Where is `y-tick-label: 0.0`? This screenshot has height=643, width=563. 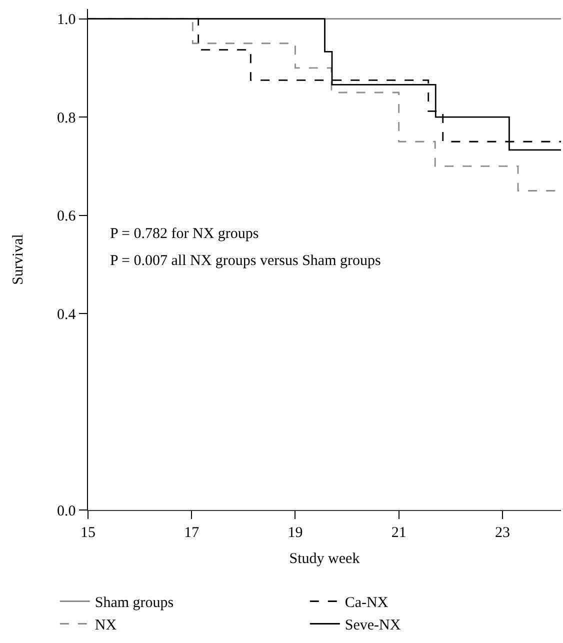
y-tick-label: 0.0 is located at coordinates (66, 511).